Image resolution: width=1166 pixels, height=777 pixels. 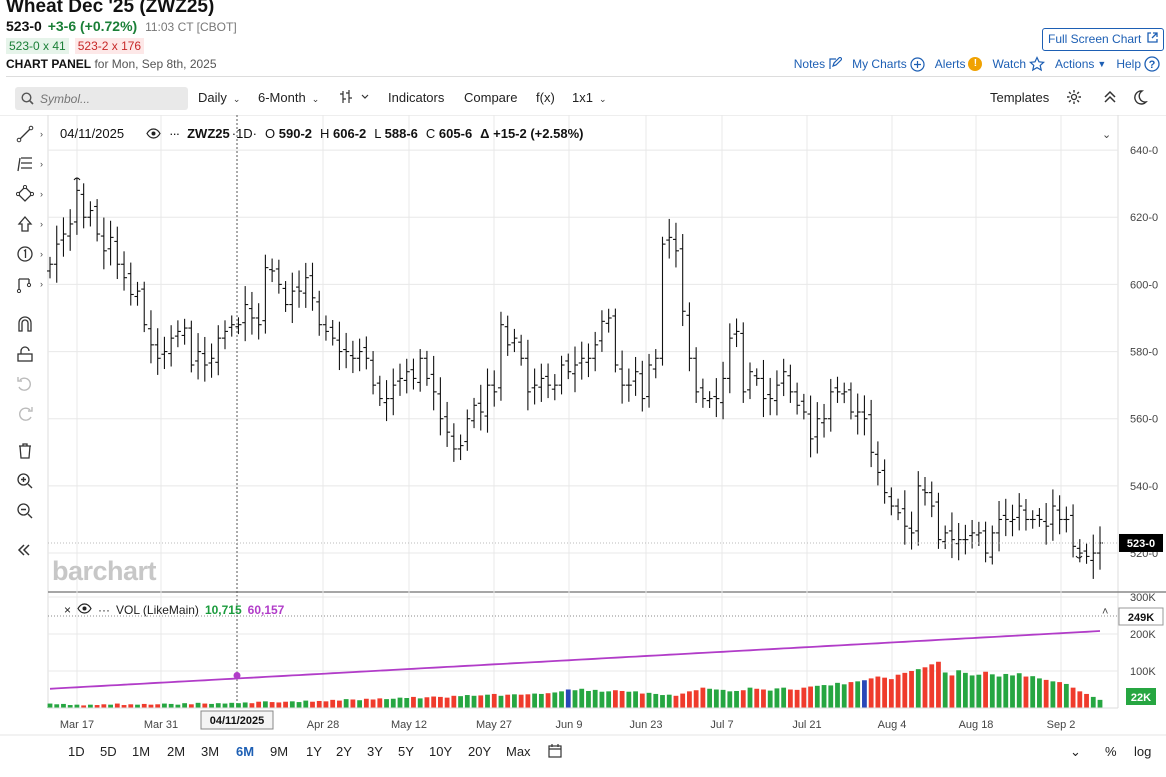 What do you see at coordinates (25, 224) in the screenshot?
I see `arrow-up-icon` at bounding box center [25, 224].